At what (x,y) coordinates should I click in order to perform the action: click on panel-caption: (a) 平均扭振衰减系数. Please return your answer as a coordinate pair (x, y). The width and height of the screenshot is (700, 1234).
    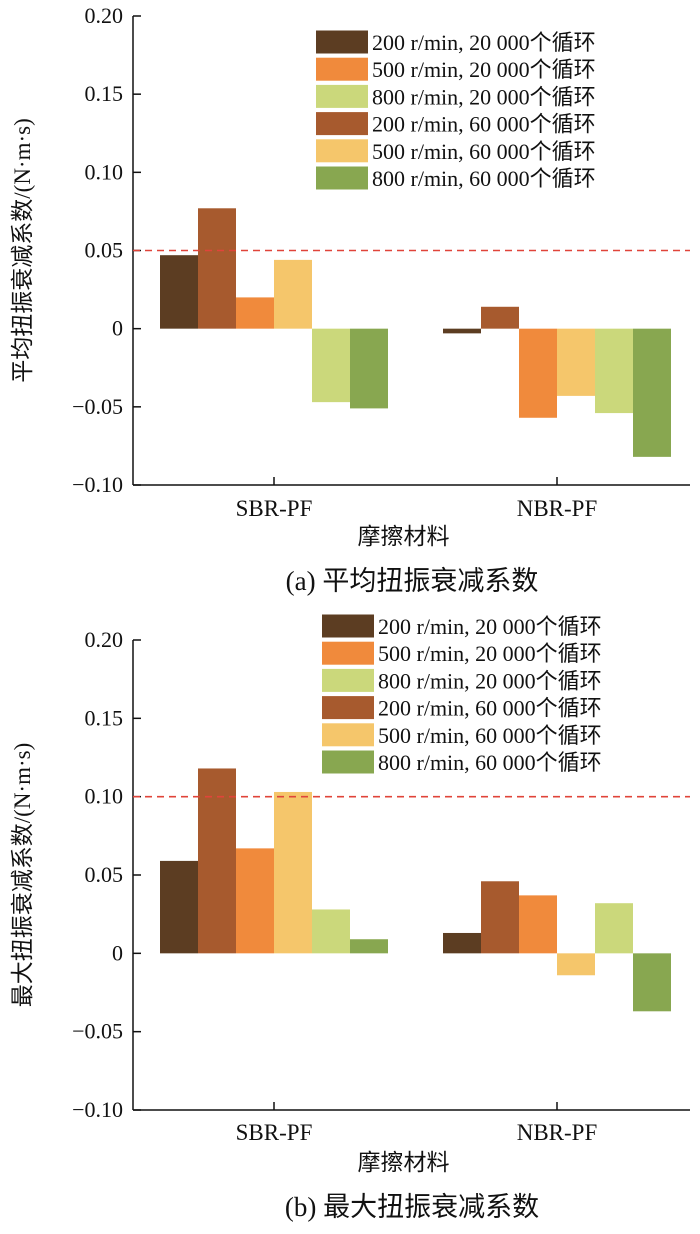
    Looking at the image, I should click on (412, 581).